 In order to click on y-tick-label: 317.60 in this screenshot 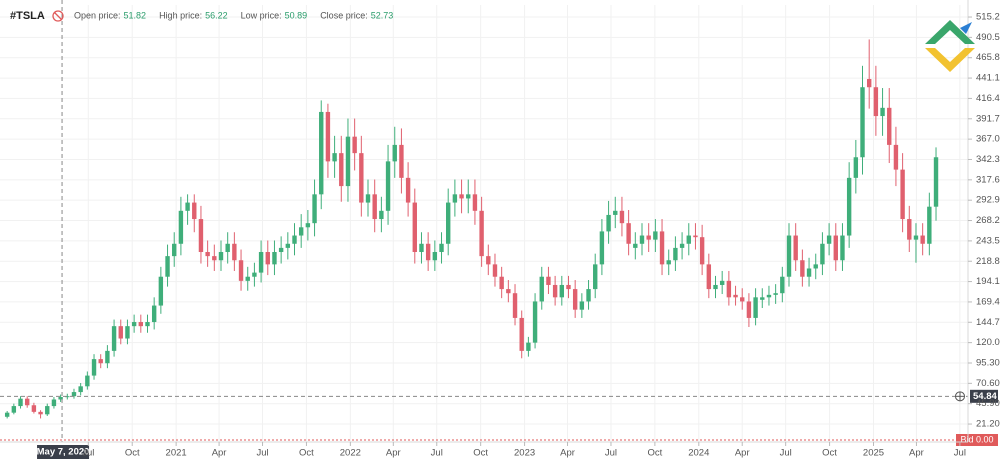, I will do `click(988, 179)`.